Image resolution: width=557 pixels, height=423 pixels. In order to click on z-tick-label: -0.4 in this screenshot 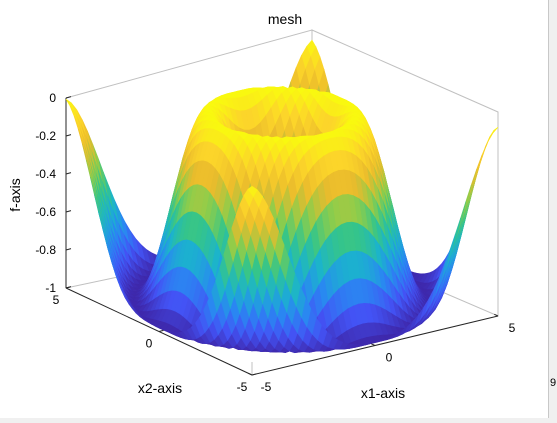, I will do `click(45, 174)`.